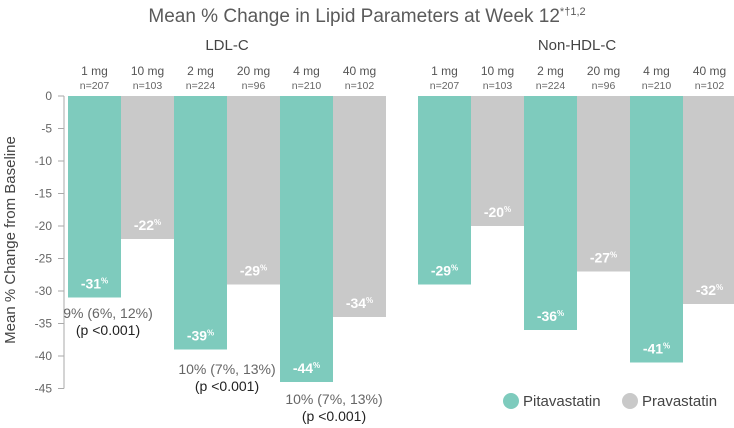  I want to click on y-tick-label: 0, so click(48, 96).